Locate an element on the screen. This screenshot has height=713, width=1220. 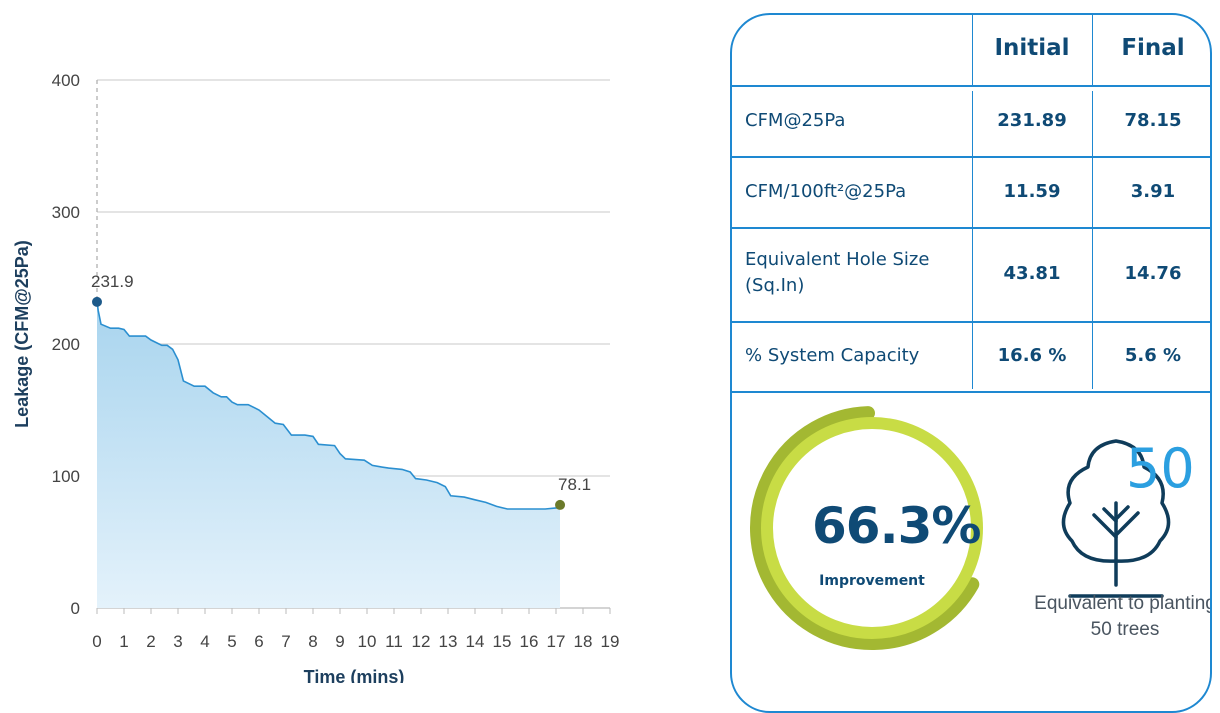
y-tick-label: 400 is located at coordinates (66, 80).